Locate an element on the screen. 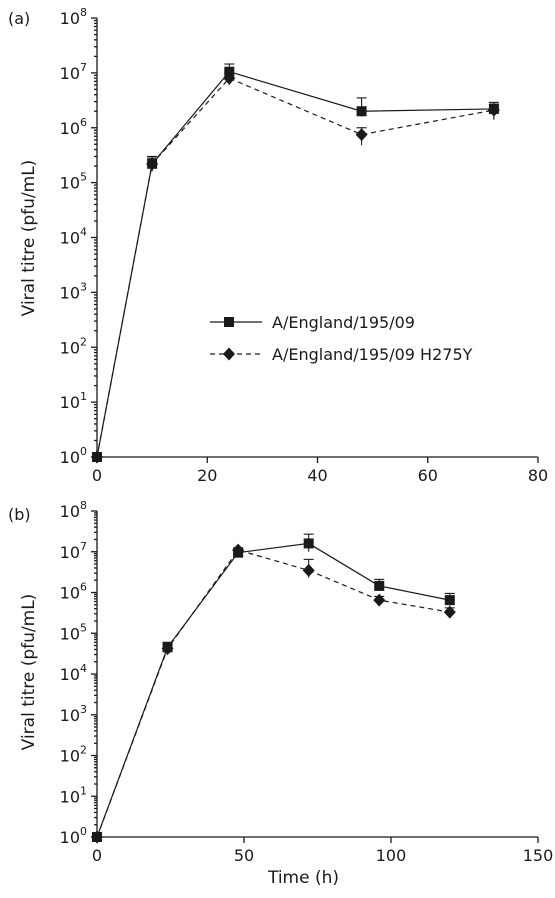 This screenshot has height=898, width=555. x-tick-label: 50 is located at coordinates (244, 855).